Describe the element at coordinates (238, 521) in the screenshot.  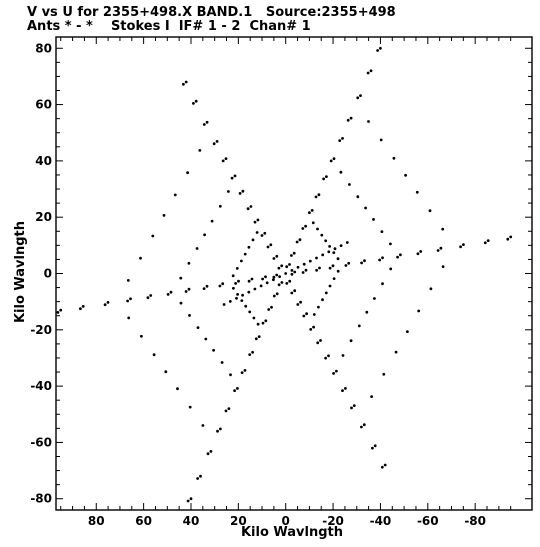
I see `x-tick-label: 20` at that location.